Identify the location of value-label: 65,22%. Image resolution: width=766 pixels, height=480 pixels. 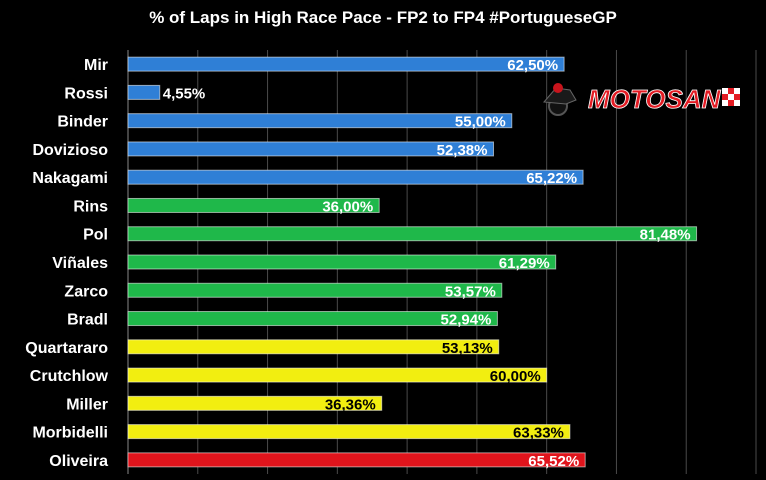
(551, 178).